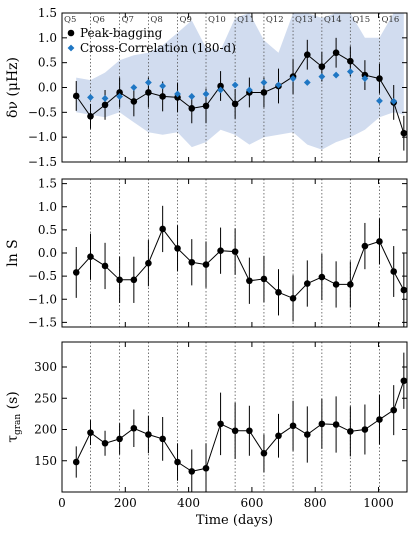  Describe the element at coordinates (125, 503) in the screenshot. I see `x-tick-label: 200` at that location.